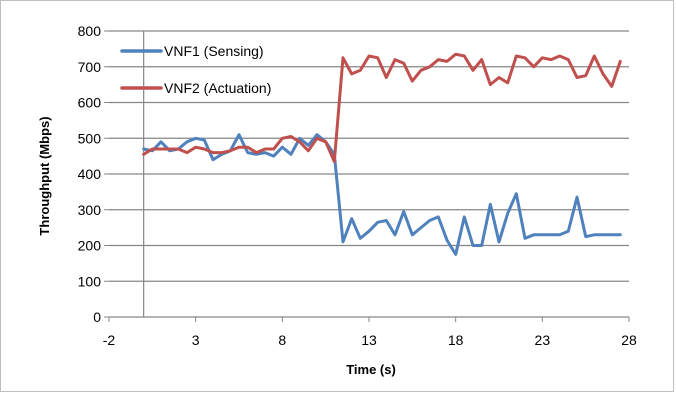 Image resolution: width=676 pixels, height=394 pixels. I want to click on x-tick-labels: -2 3 8 13 18 23 28, so click(370, 340).